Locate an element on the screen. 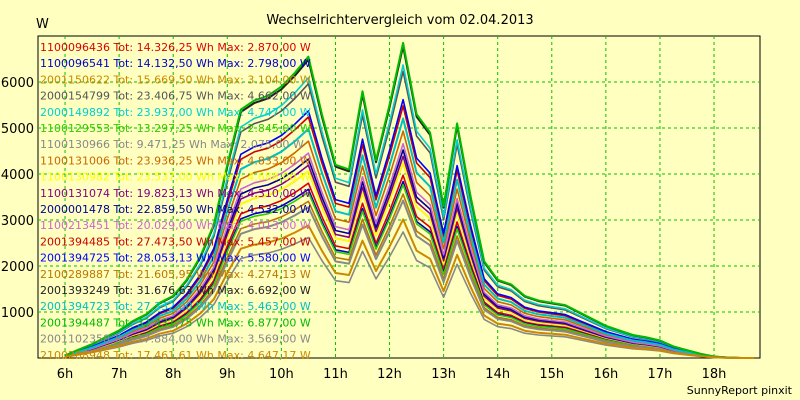 The image size is (800, 400). x-tick-label: 18h is located at coordinates (714, 374).